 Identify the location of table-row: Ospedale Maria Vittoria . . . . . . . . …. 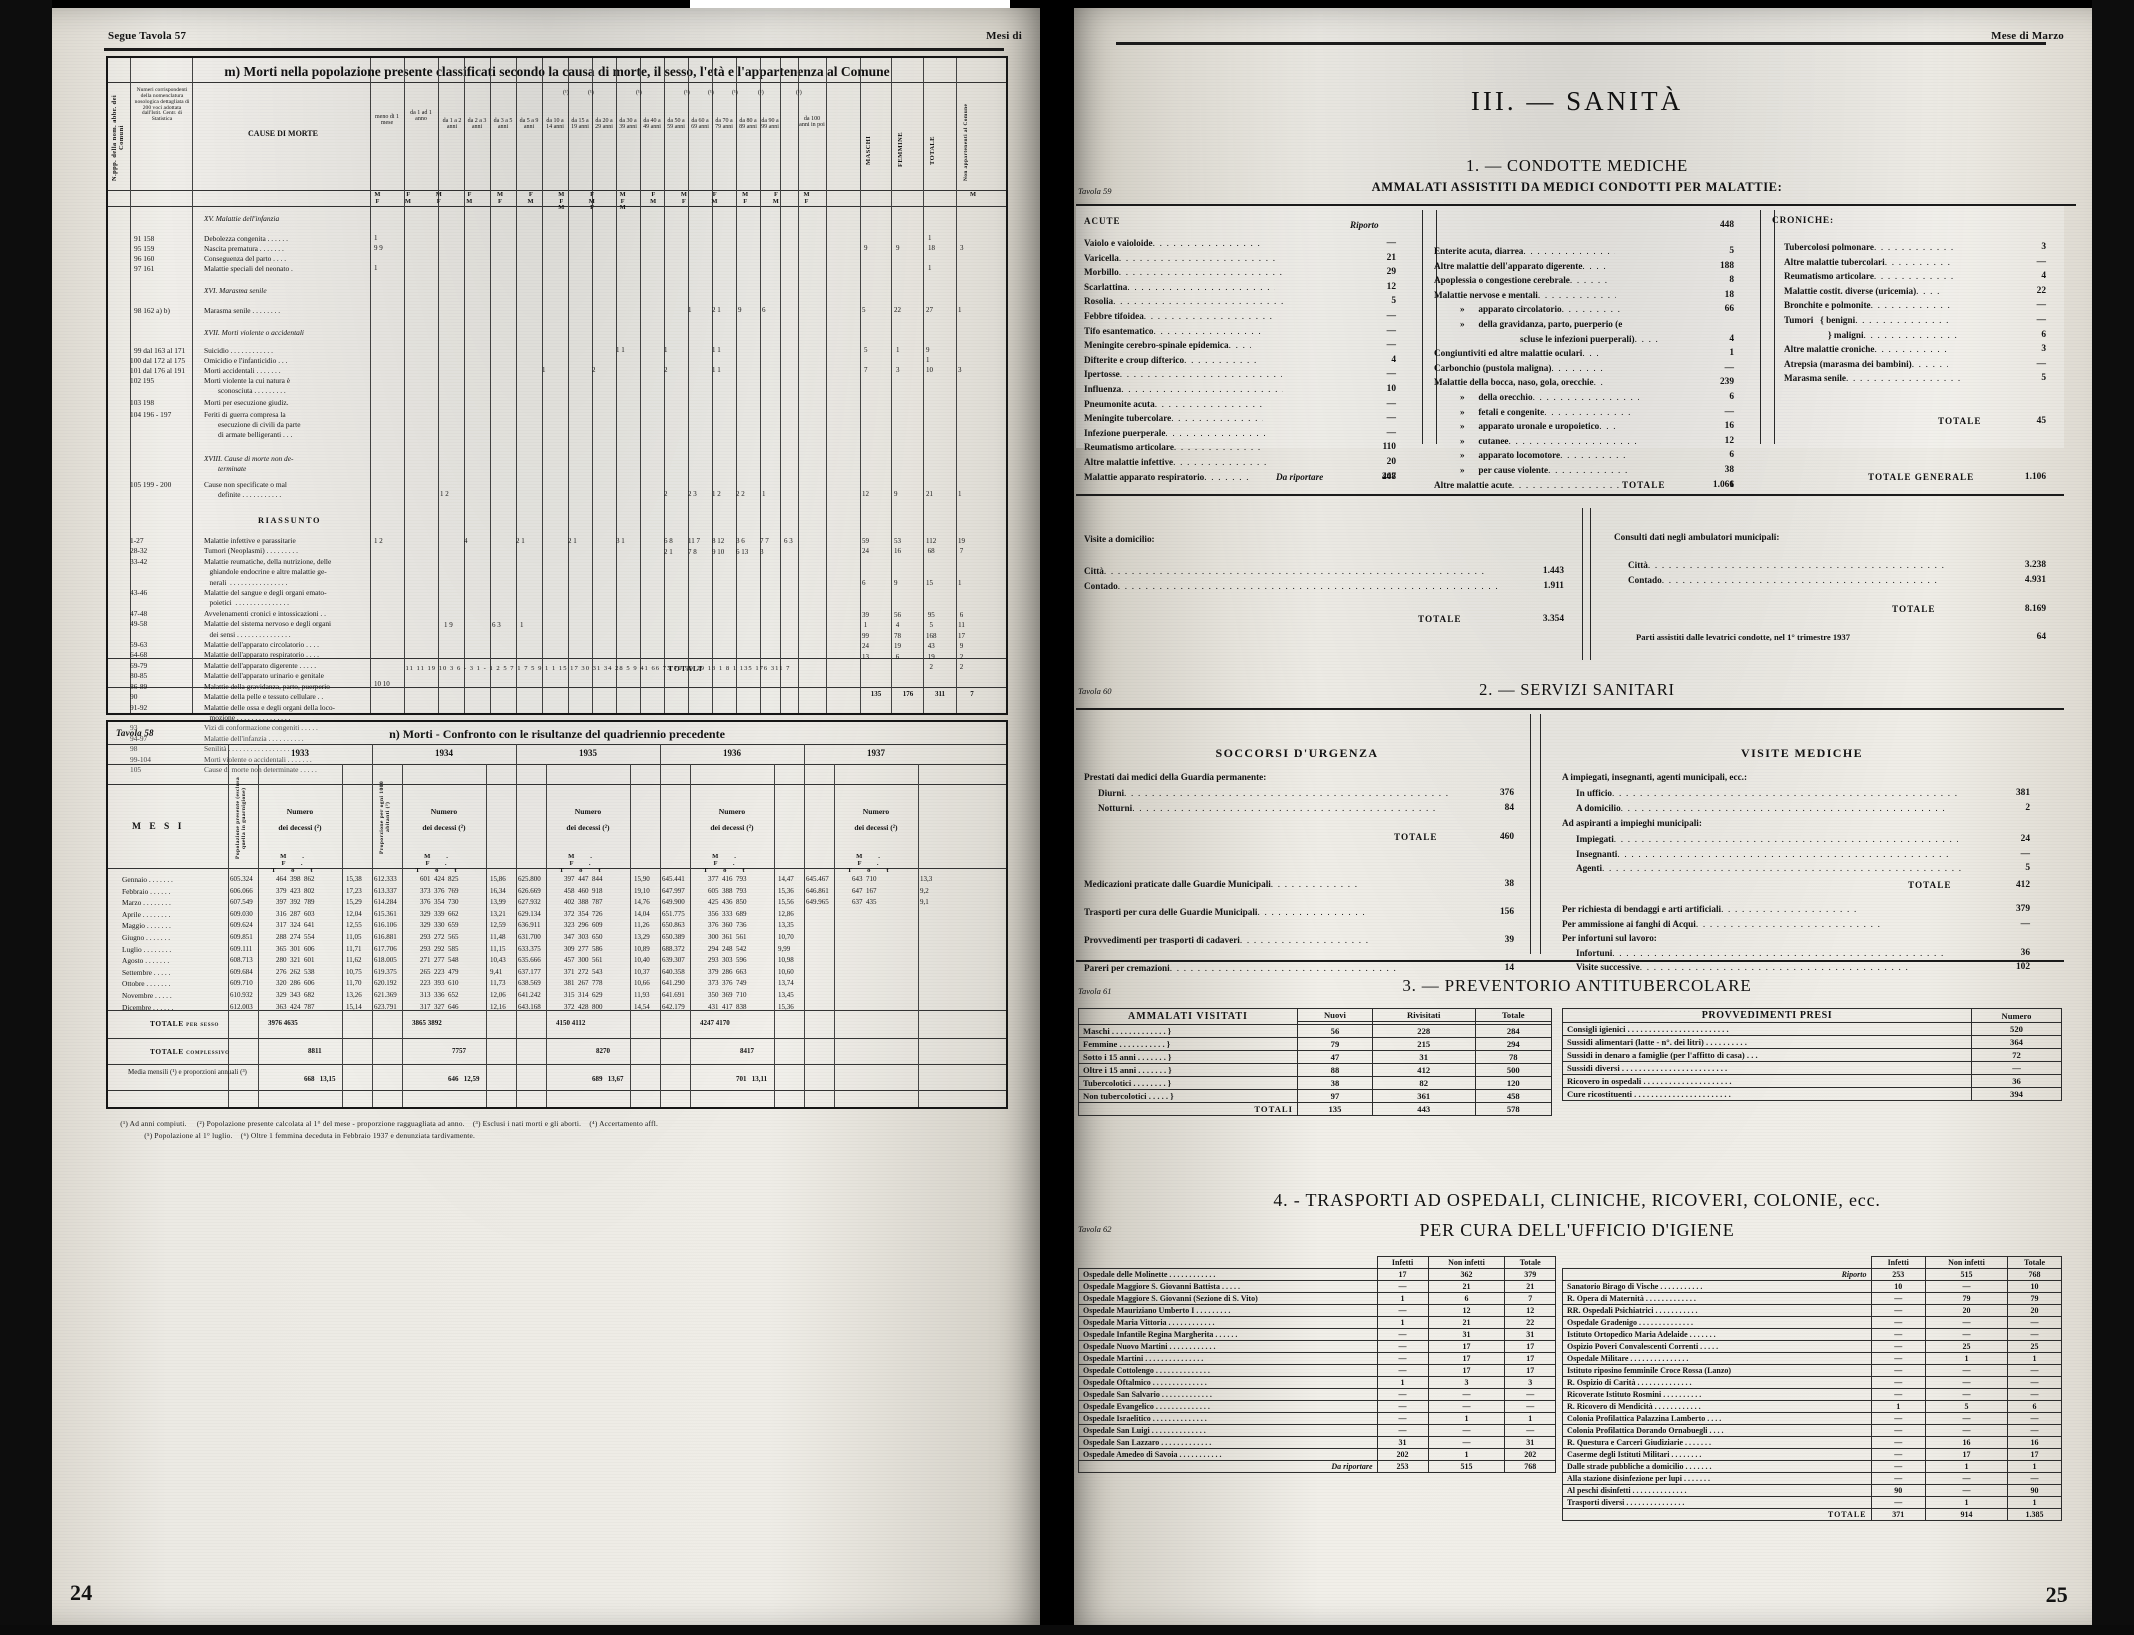
(1317, 1322).